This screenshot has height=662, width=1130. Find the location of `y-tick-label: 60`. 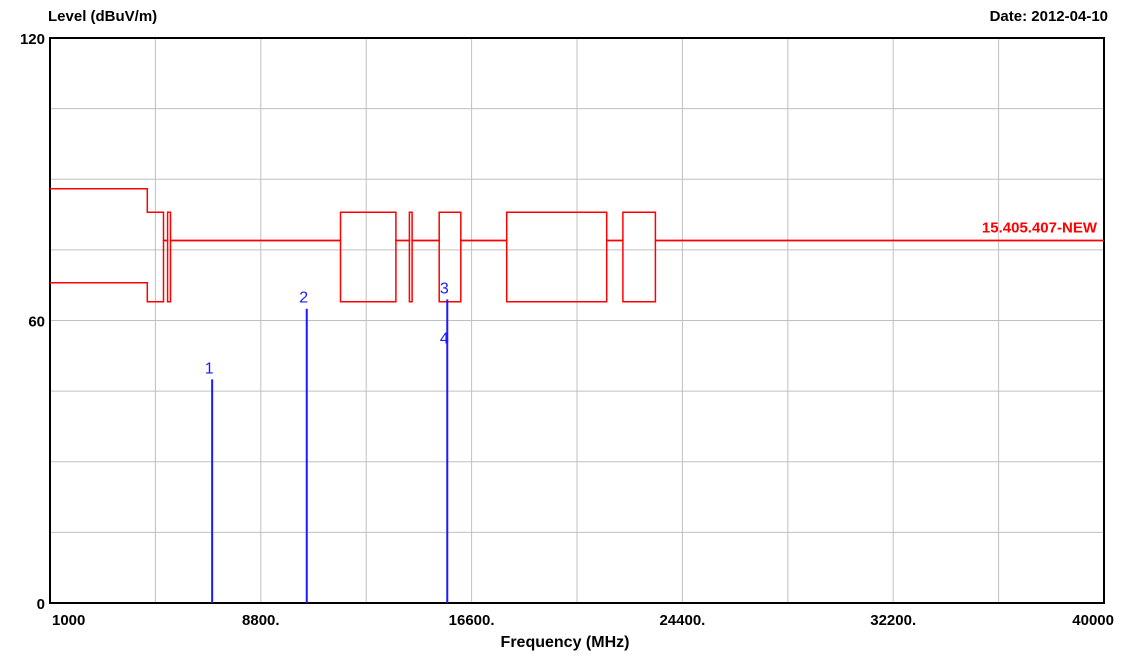

y-tick-label: 60 is located at coordinates (36, 322).